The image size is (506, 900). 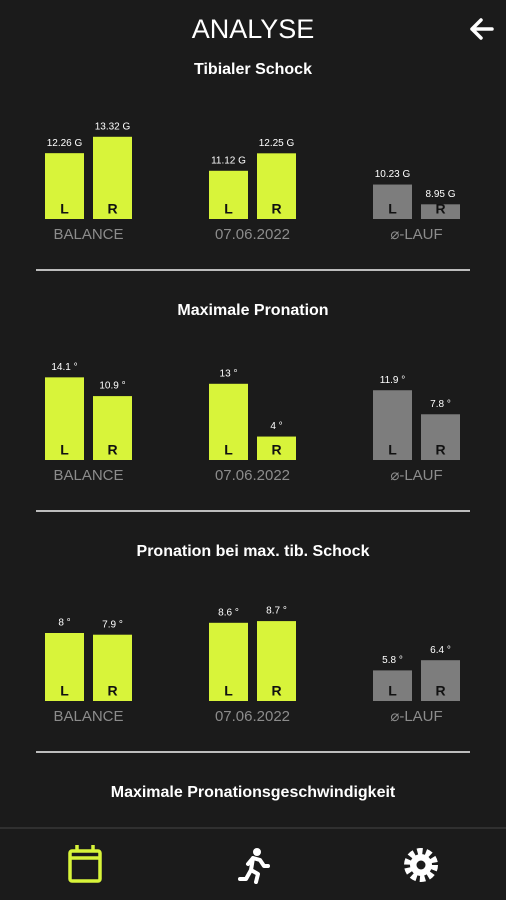 What do you see at coordinates (112, 624) in the screenshot?
I see `value-label: 7.9 °` at bounding box center [112, 624].